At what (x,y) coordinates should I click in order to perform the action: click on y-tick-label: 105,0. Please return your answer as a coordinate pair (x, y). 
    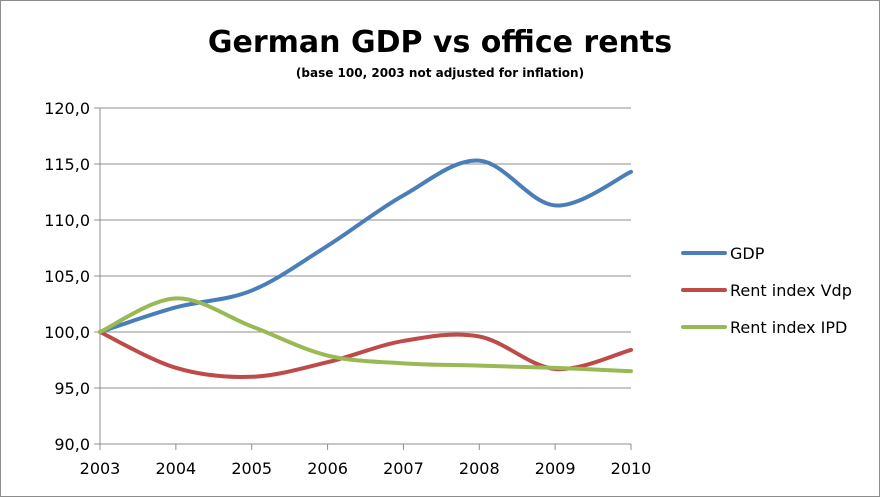
    Looking at the image, I should click on (67, 276).